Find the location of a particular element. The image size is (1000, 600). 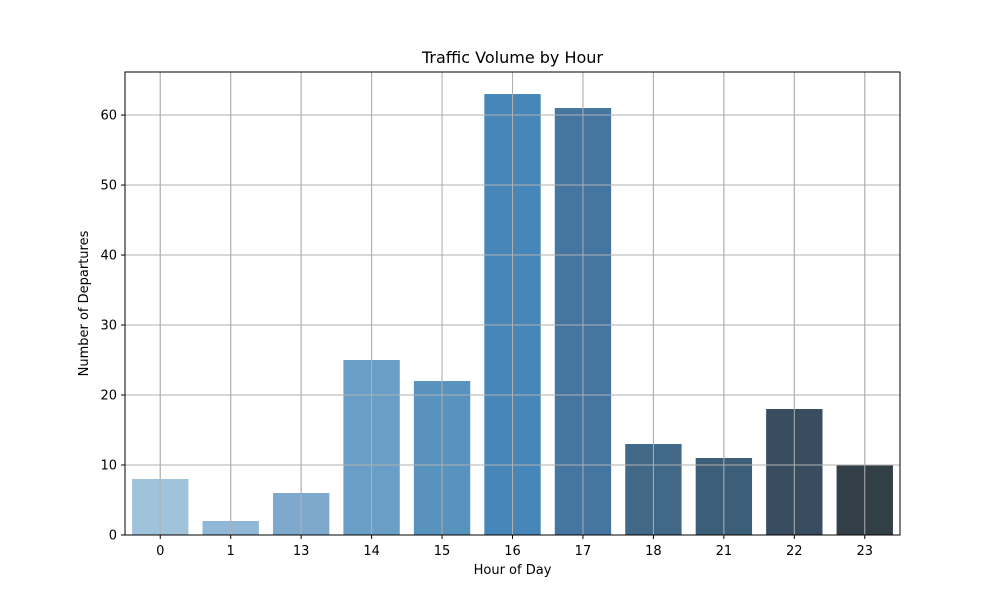

y-tick-label: 60 is located at coordinates (108, 116).